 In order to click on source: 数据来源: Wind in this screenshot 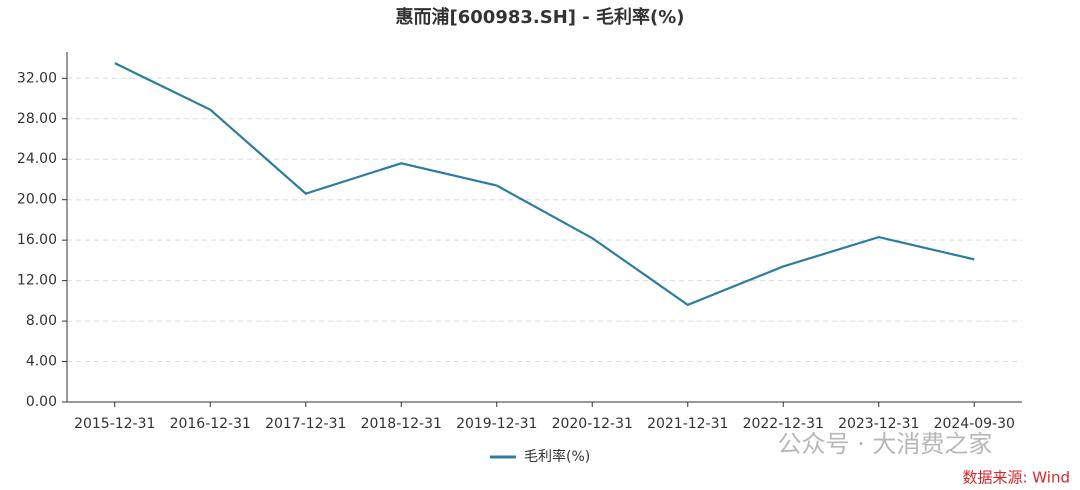, I will do `click(1016, 478)`.